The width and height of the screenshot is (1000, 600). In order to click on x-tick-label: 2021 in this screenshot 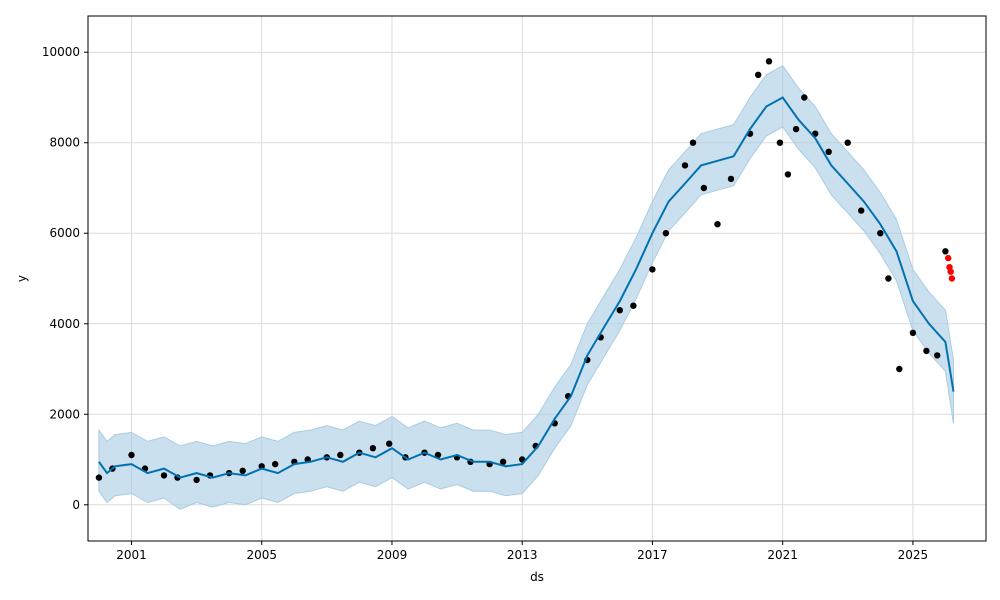, I will do `click(782, 555)`.